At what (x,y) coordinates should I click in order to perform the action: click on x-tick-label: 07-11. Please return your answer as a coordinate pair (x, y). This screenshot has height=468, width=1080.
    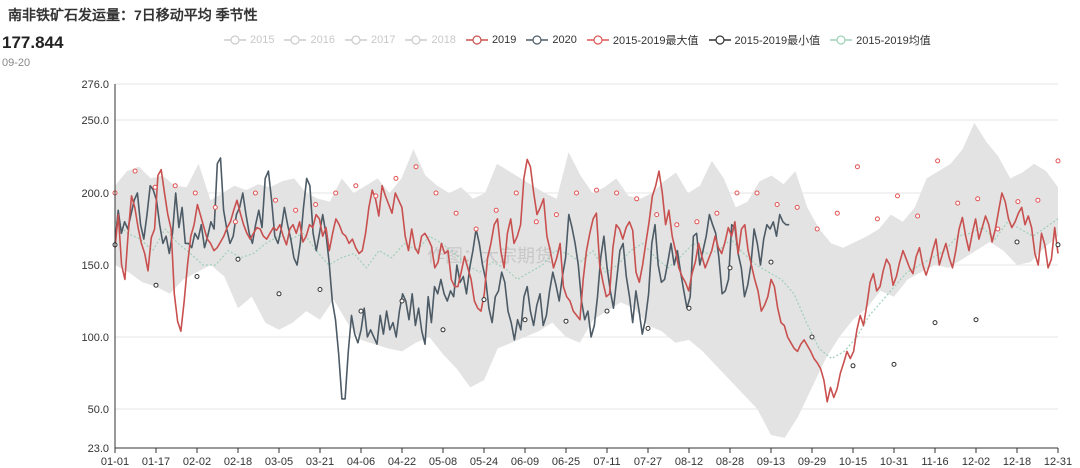
    Looking at the image, I should click on (606, 462).